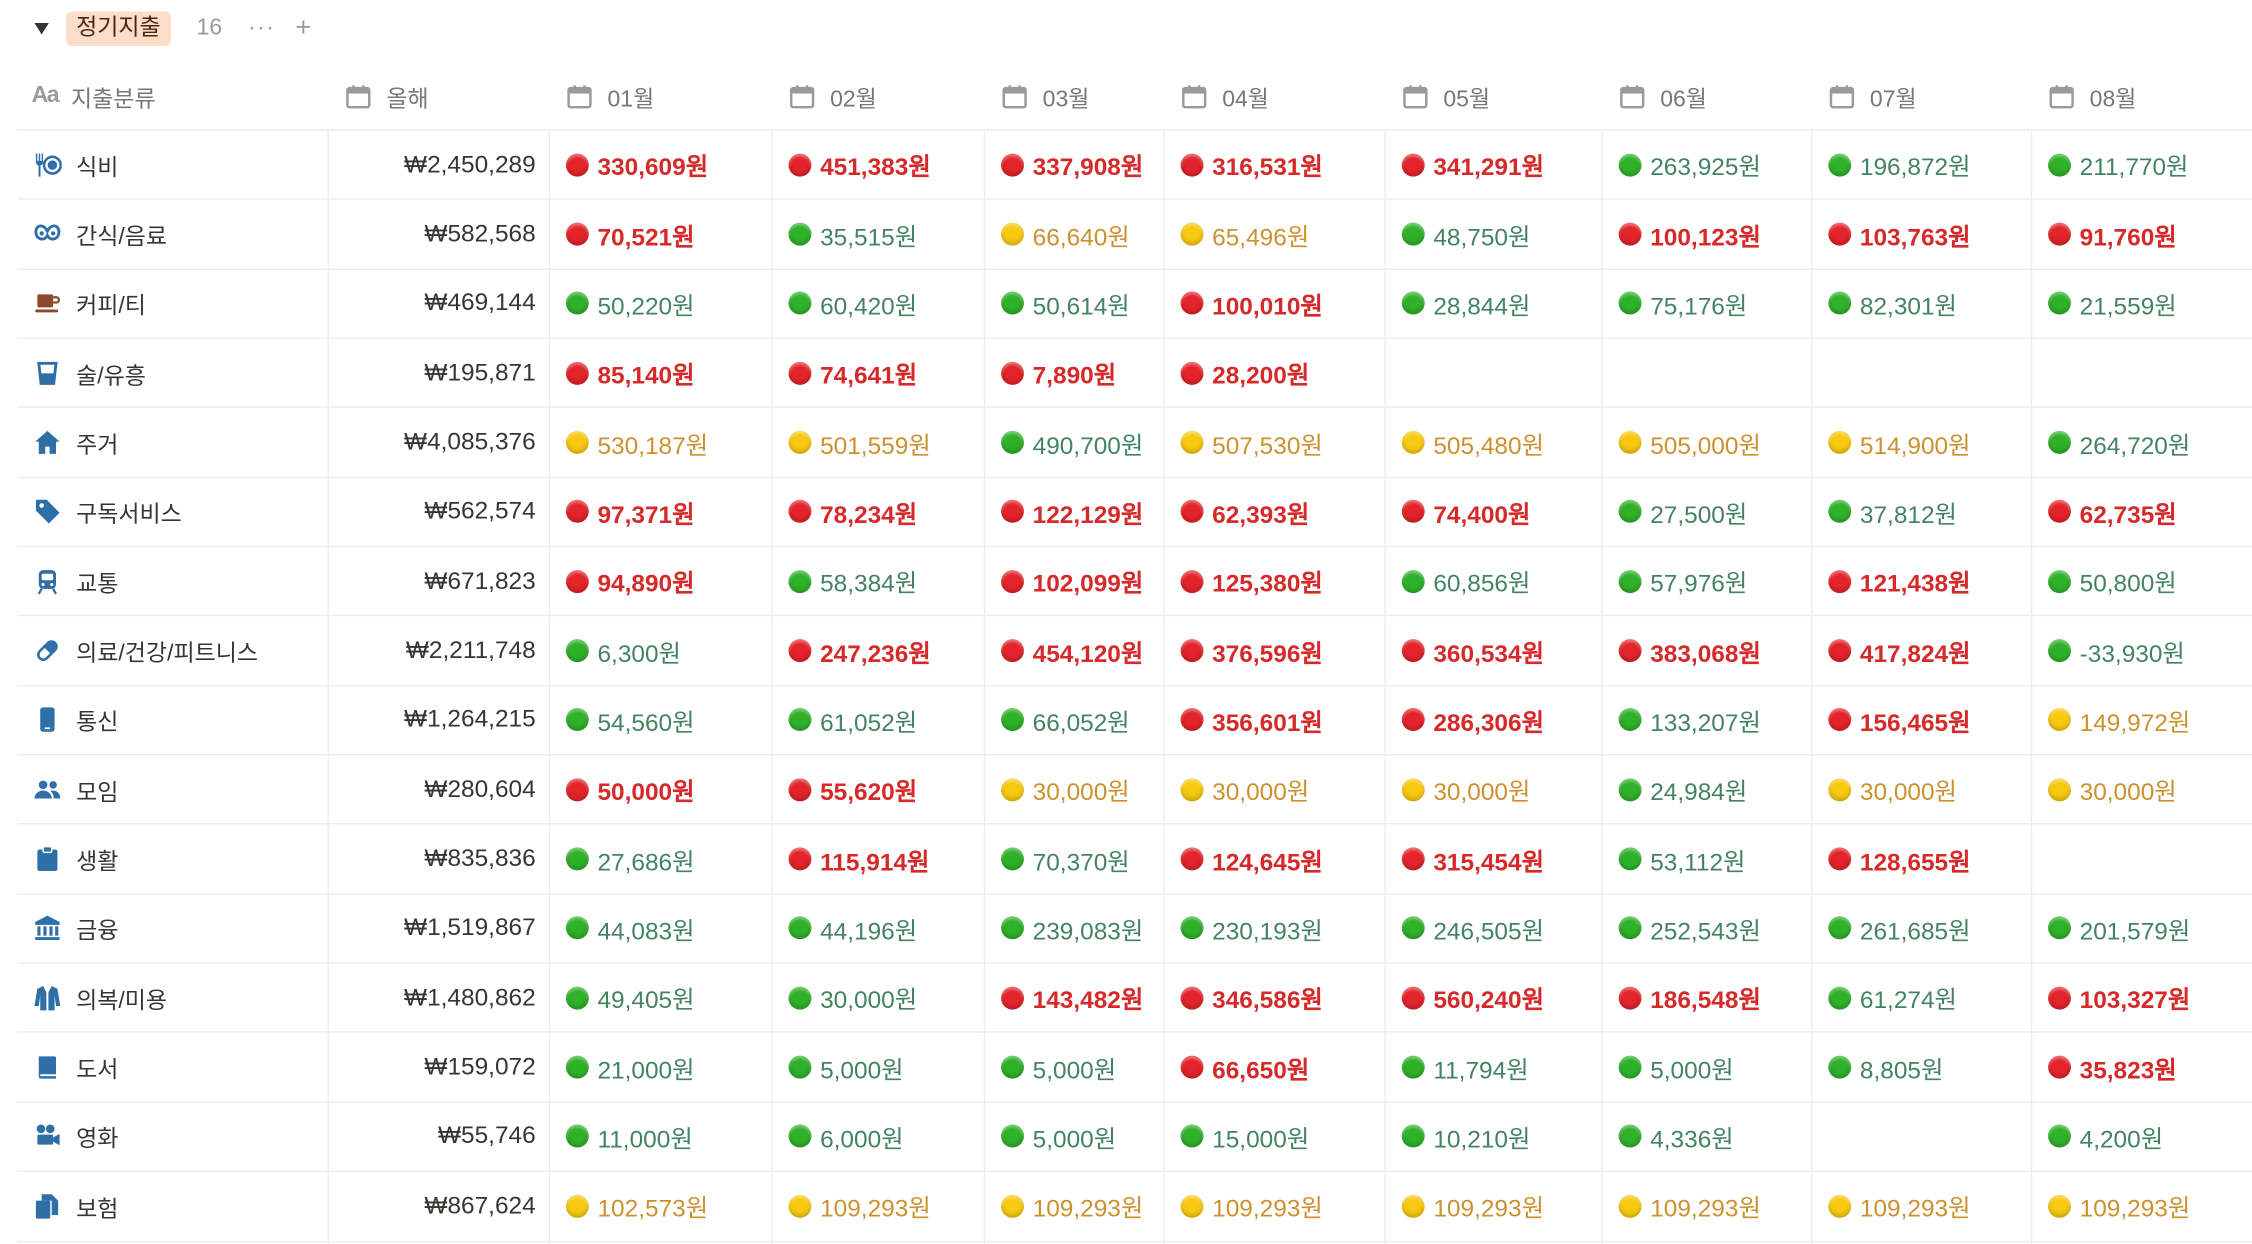 The width and height of the screenshot is (2252, 1244). What do you see at coordinates (1065, 234) in the screenshot?
I see `month-cell: 66,640원` at bounding box center [1065, 234].